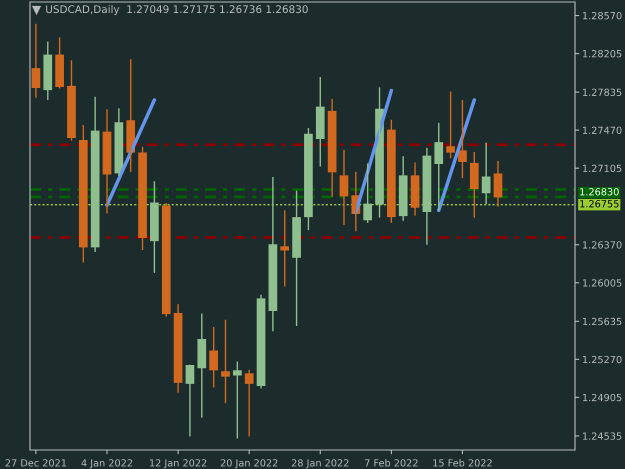  Describe the element at coordinates (249, 463) in the screenshot. I see `x-tick-label: 20 Jan 2022` at that location.